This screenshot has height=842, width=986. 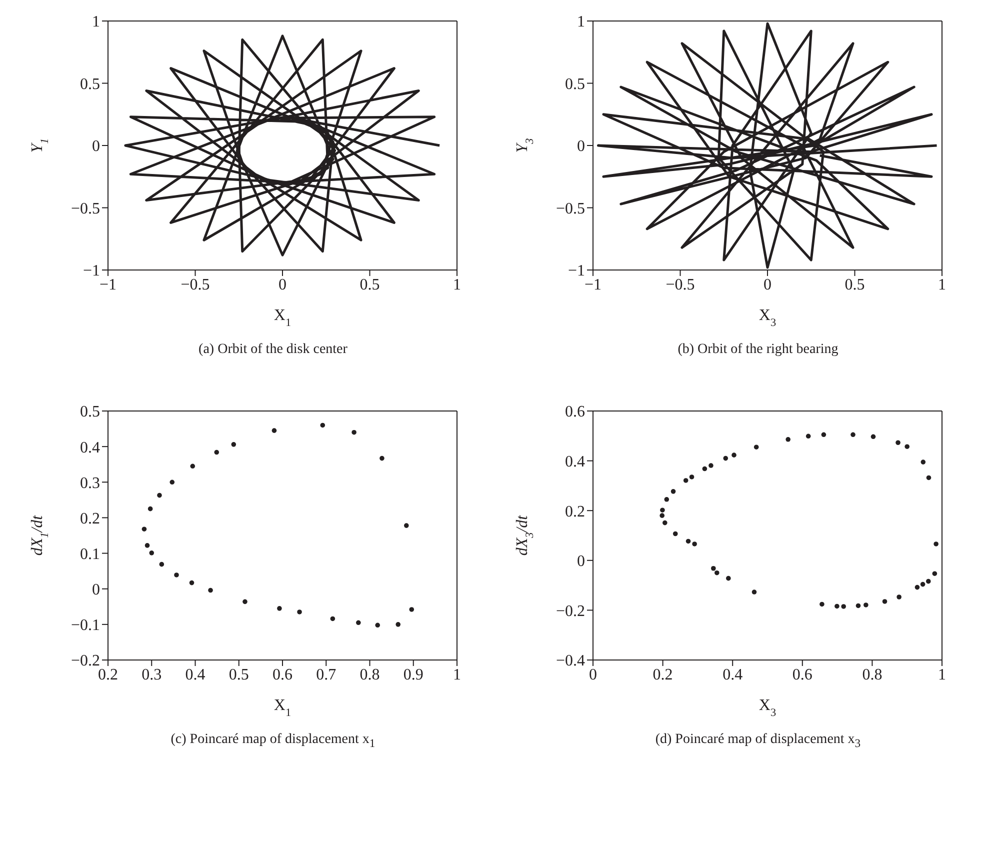 What do you see at coordinates (758, 349) in the screenshot?
I see `text: (b) Orbit of the right bearing` at bounding box center [758, 349].